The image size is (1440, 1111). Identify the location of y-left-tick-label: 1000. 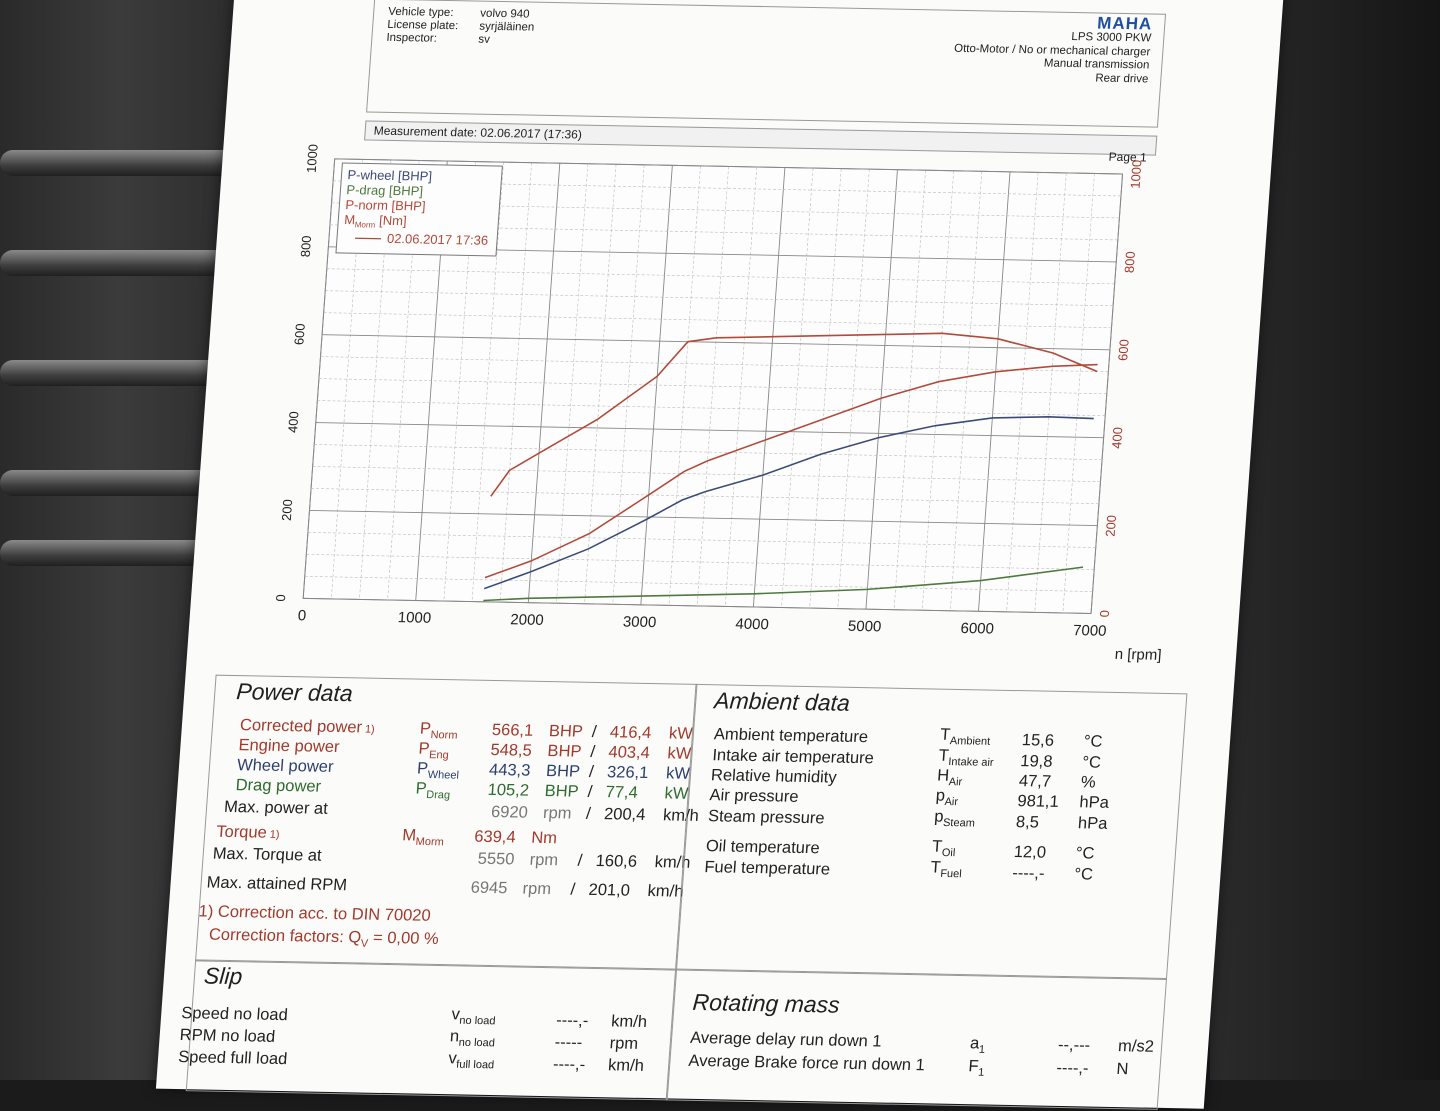
(312, 158).